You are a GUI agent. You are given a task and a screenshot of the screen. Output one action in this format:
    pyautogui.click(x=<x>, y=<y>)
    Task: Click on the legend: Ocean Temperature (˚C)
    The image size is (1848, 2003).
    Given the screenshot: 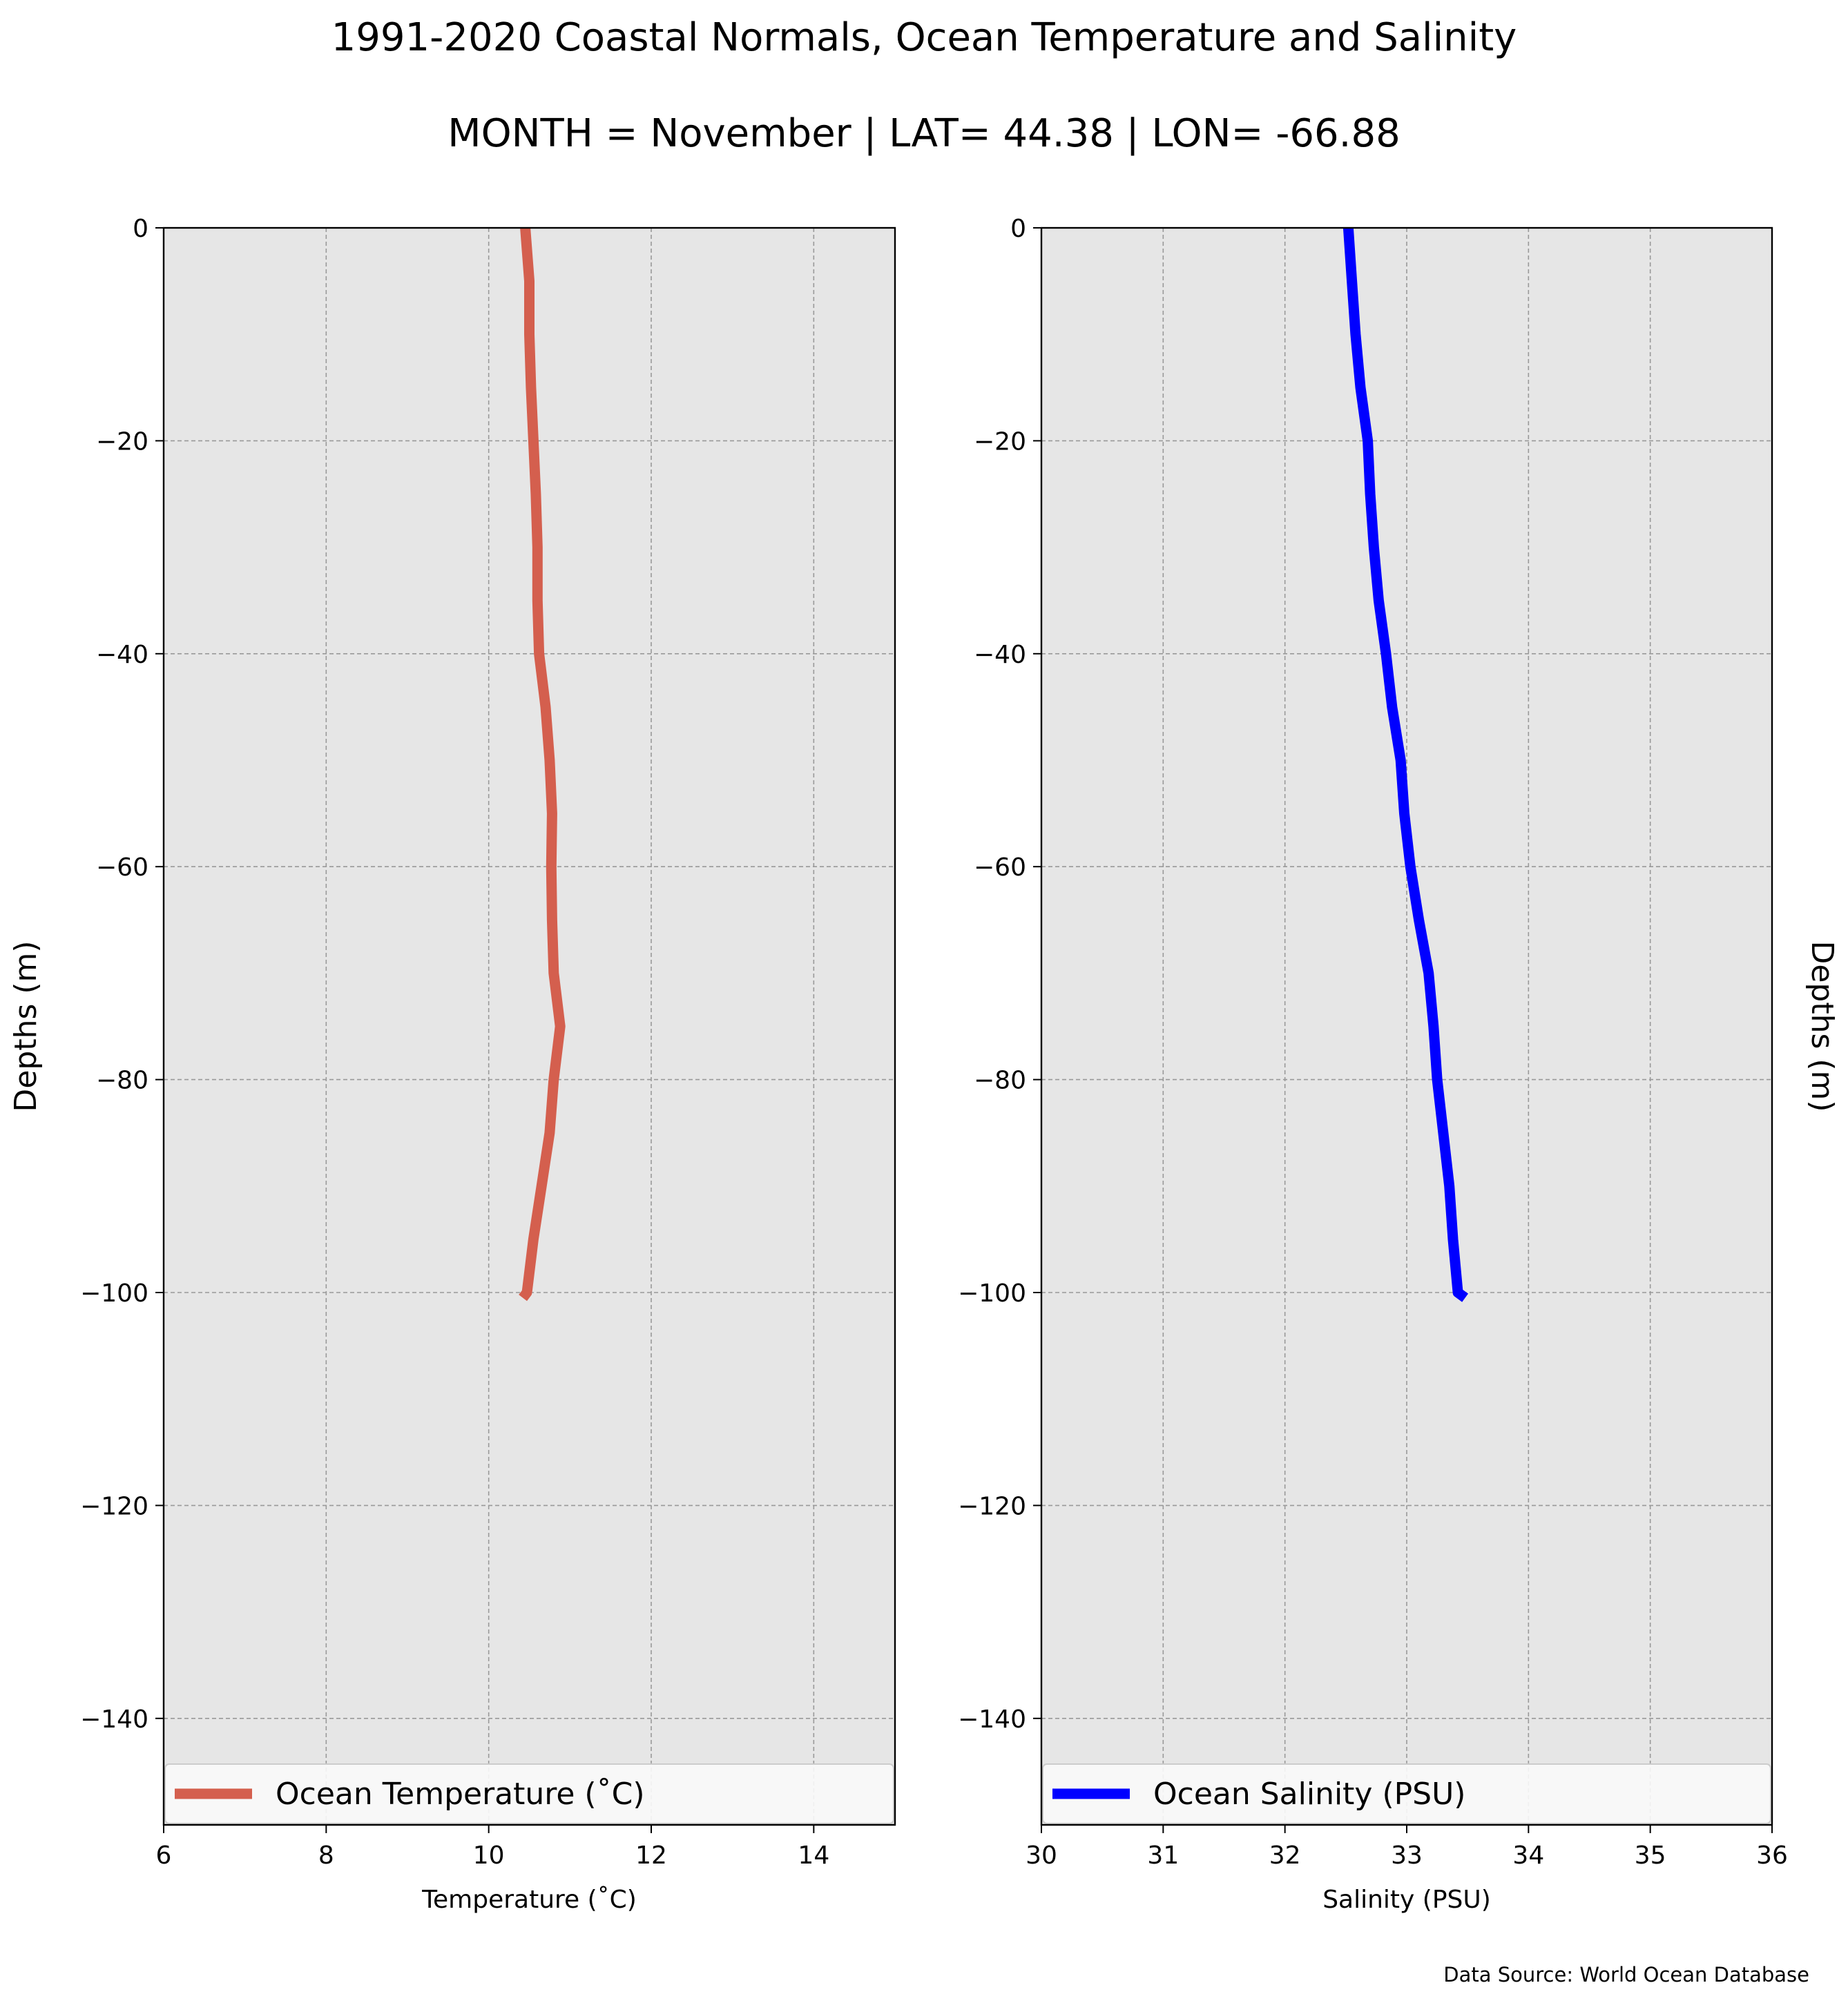 What is the action you would take?
    pyautogui.click(x=529, y=1793)
    